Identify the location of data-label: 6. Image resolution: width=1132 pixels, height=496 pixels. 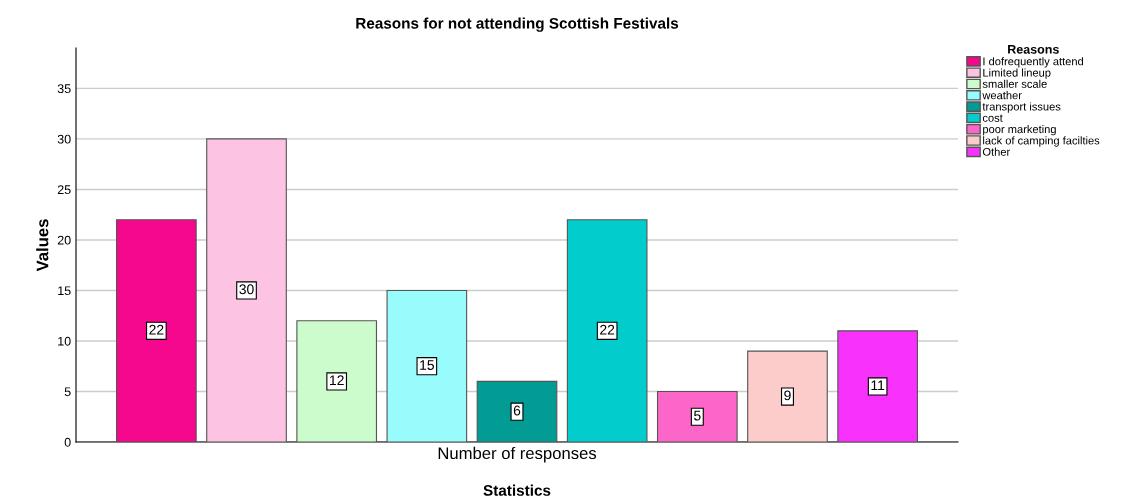
(517, 410).